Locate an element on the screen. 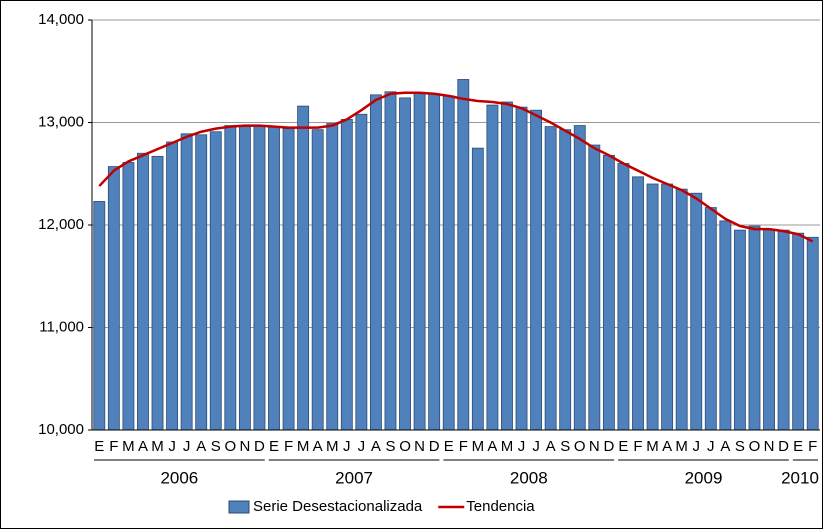  legend-swatch is located at coordinates (239, 507).